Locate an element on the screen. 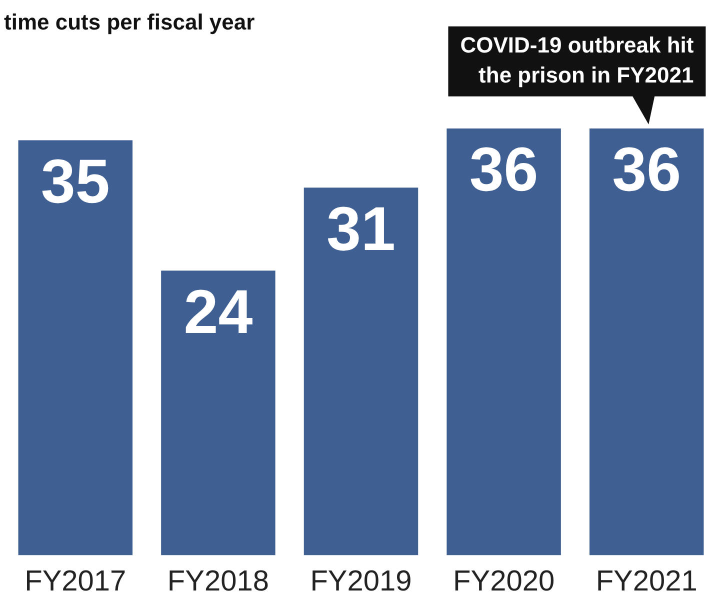  x-tick-label: FY2018 is located at coordinates (218, 582).